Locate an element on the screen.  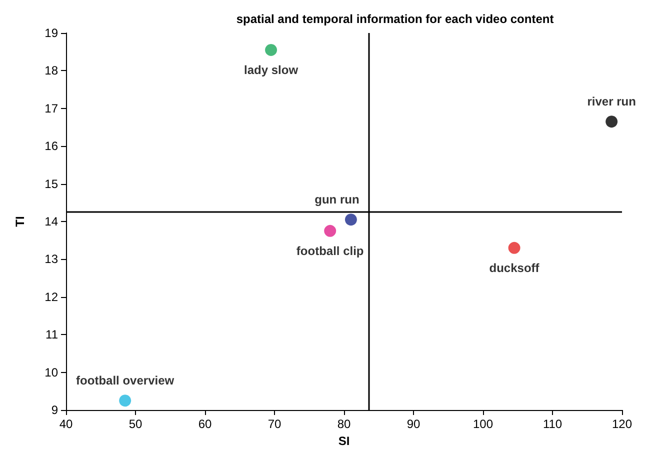
series-label: gun run is located at coordinates (337, 199).